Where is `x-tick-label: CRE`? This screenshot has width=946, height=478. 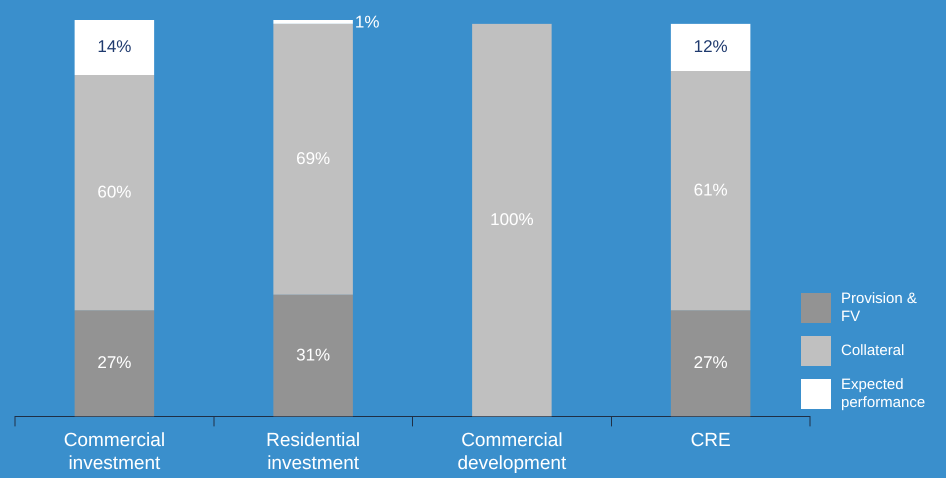 x-tick-label: CRE is located at coordinates (710, 441).